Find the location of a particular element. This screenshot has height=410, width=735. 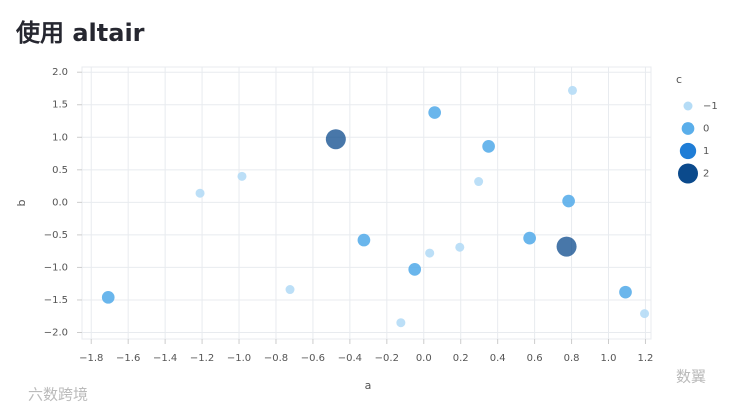

x-axis-title: a is located at coordinates (368, 385).